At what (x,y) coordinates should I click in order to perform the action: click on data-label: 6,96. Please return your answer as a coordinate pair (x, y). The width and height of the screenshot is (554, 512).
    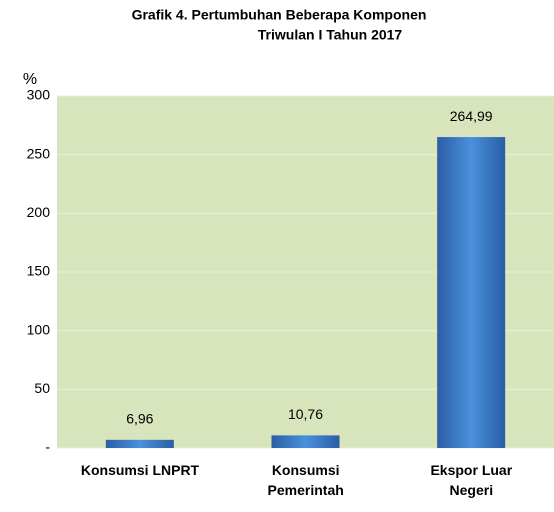
    Looking at the image, I should click on (139, 419).